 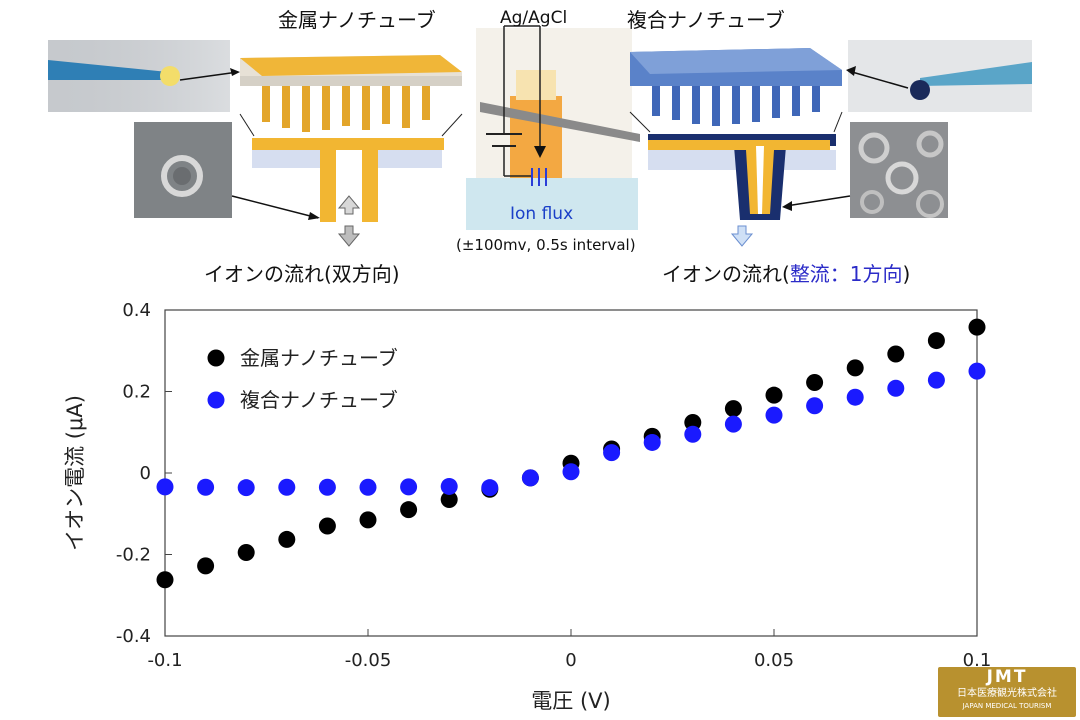 I want to click on electrode-label: Ag/AgCl, so click(x=534, y=18).